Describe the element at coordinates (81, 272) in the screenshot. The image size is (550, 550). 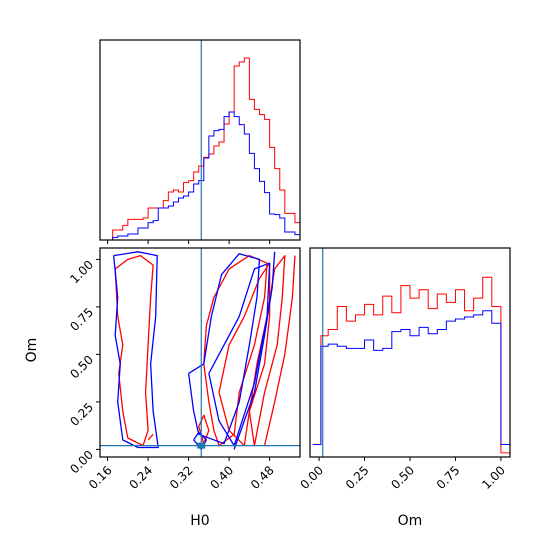
I see `contour-y-tick-label-4: 1.00` at that location.